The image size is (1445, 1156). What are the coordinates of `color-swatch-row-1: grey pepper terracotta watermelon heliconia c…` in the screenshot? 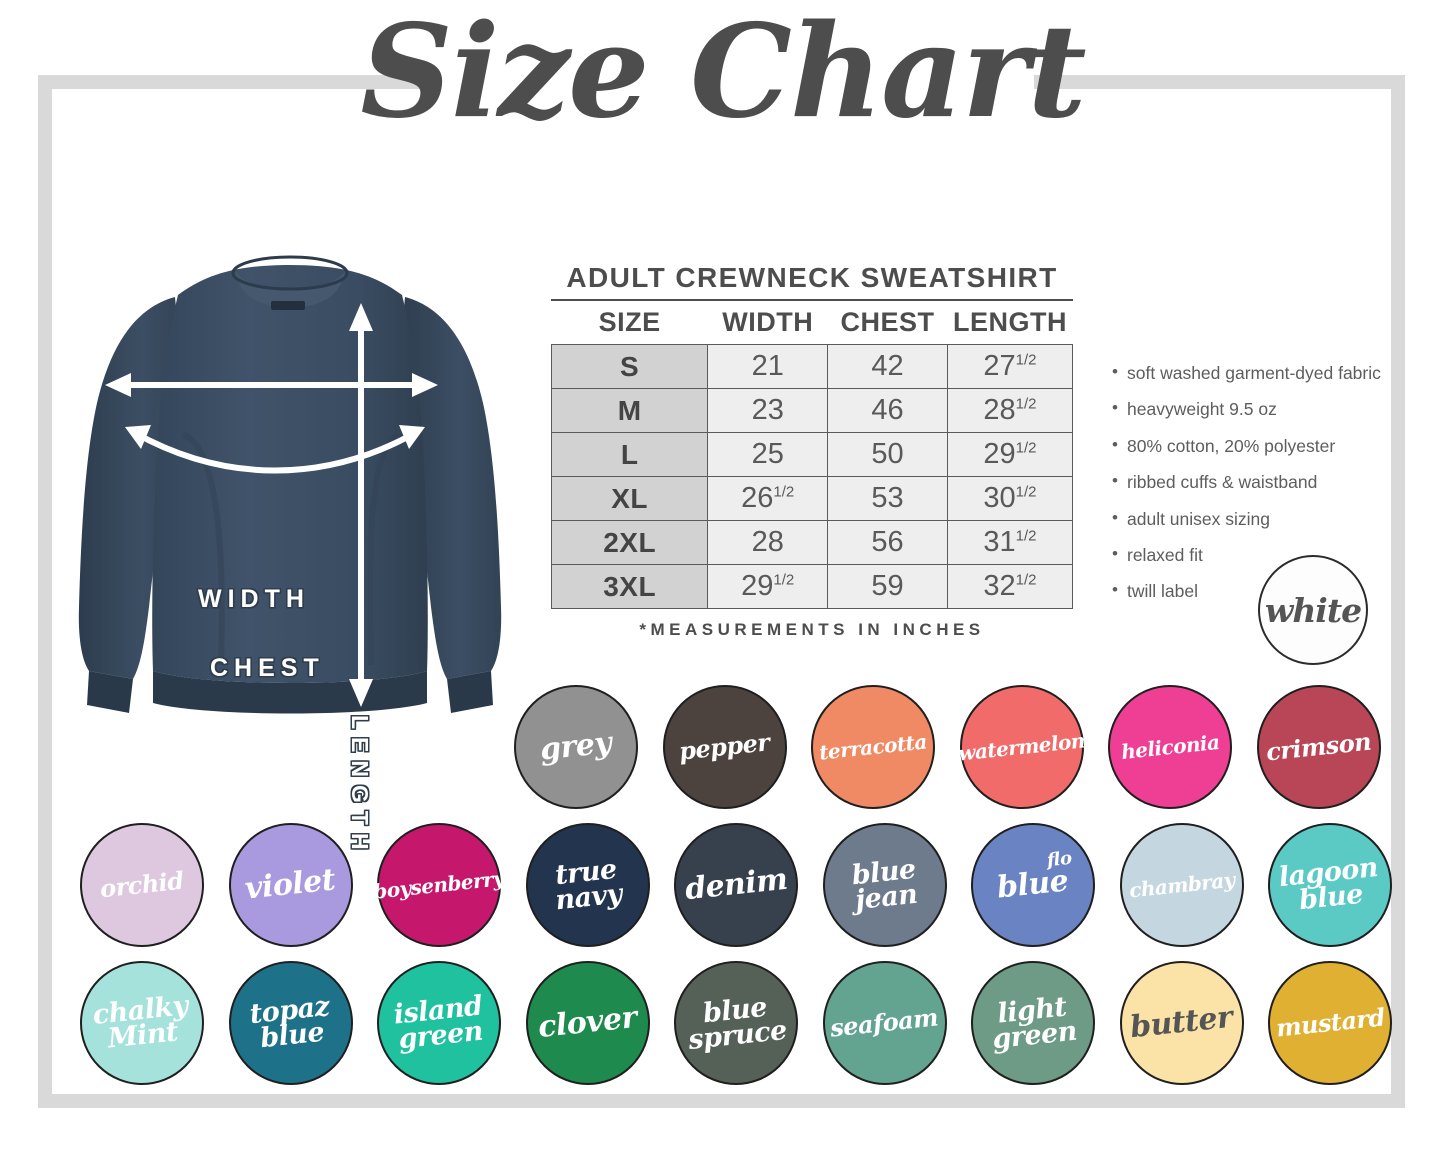 It's located at (947, 747).